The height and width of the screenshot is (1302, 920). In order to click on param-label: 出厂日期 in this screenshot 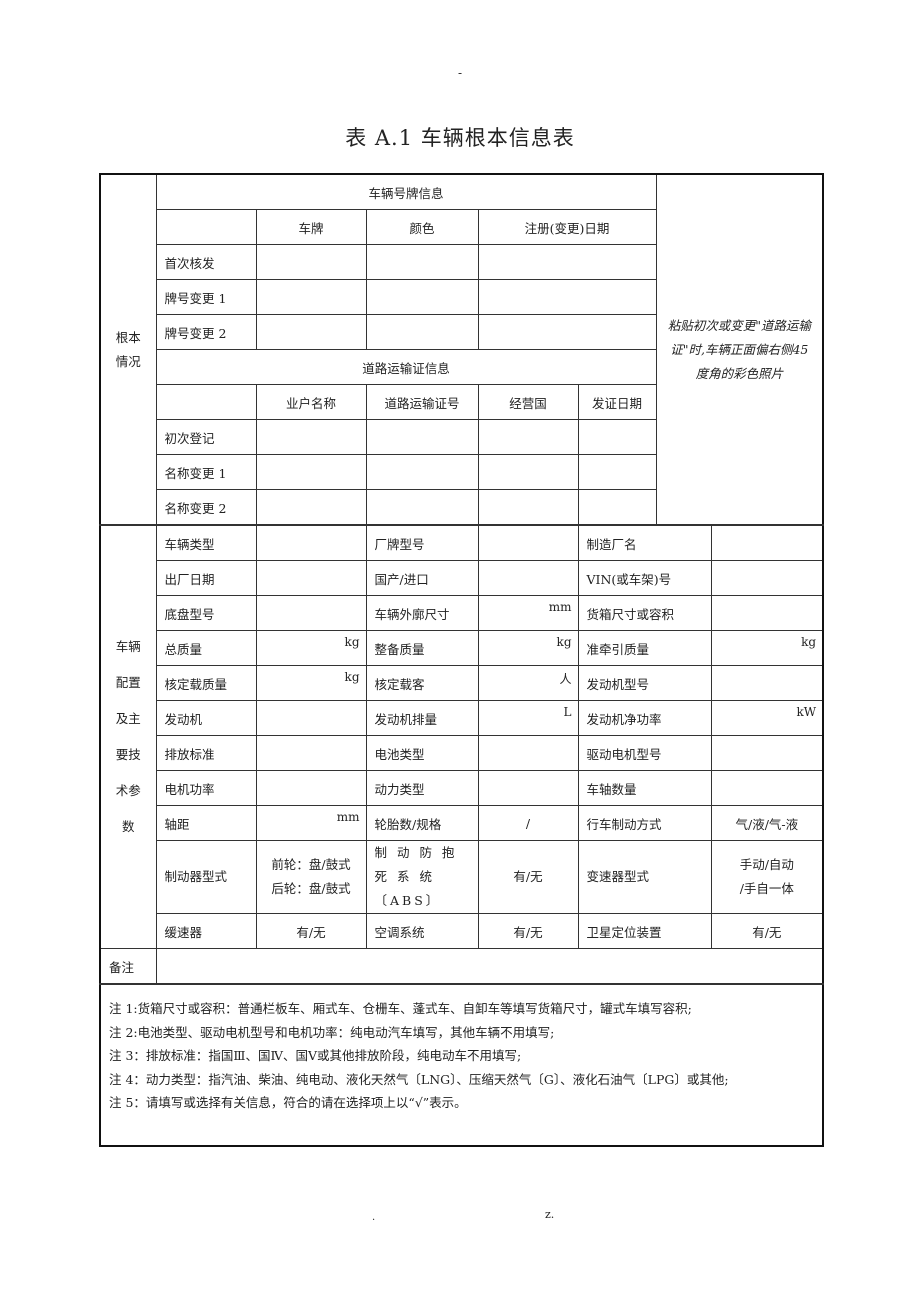, I will do `click(206, 578)`.